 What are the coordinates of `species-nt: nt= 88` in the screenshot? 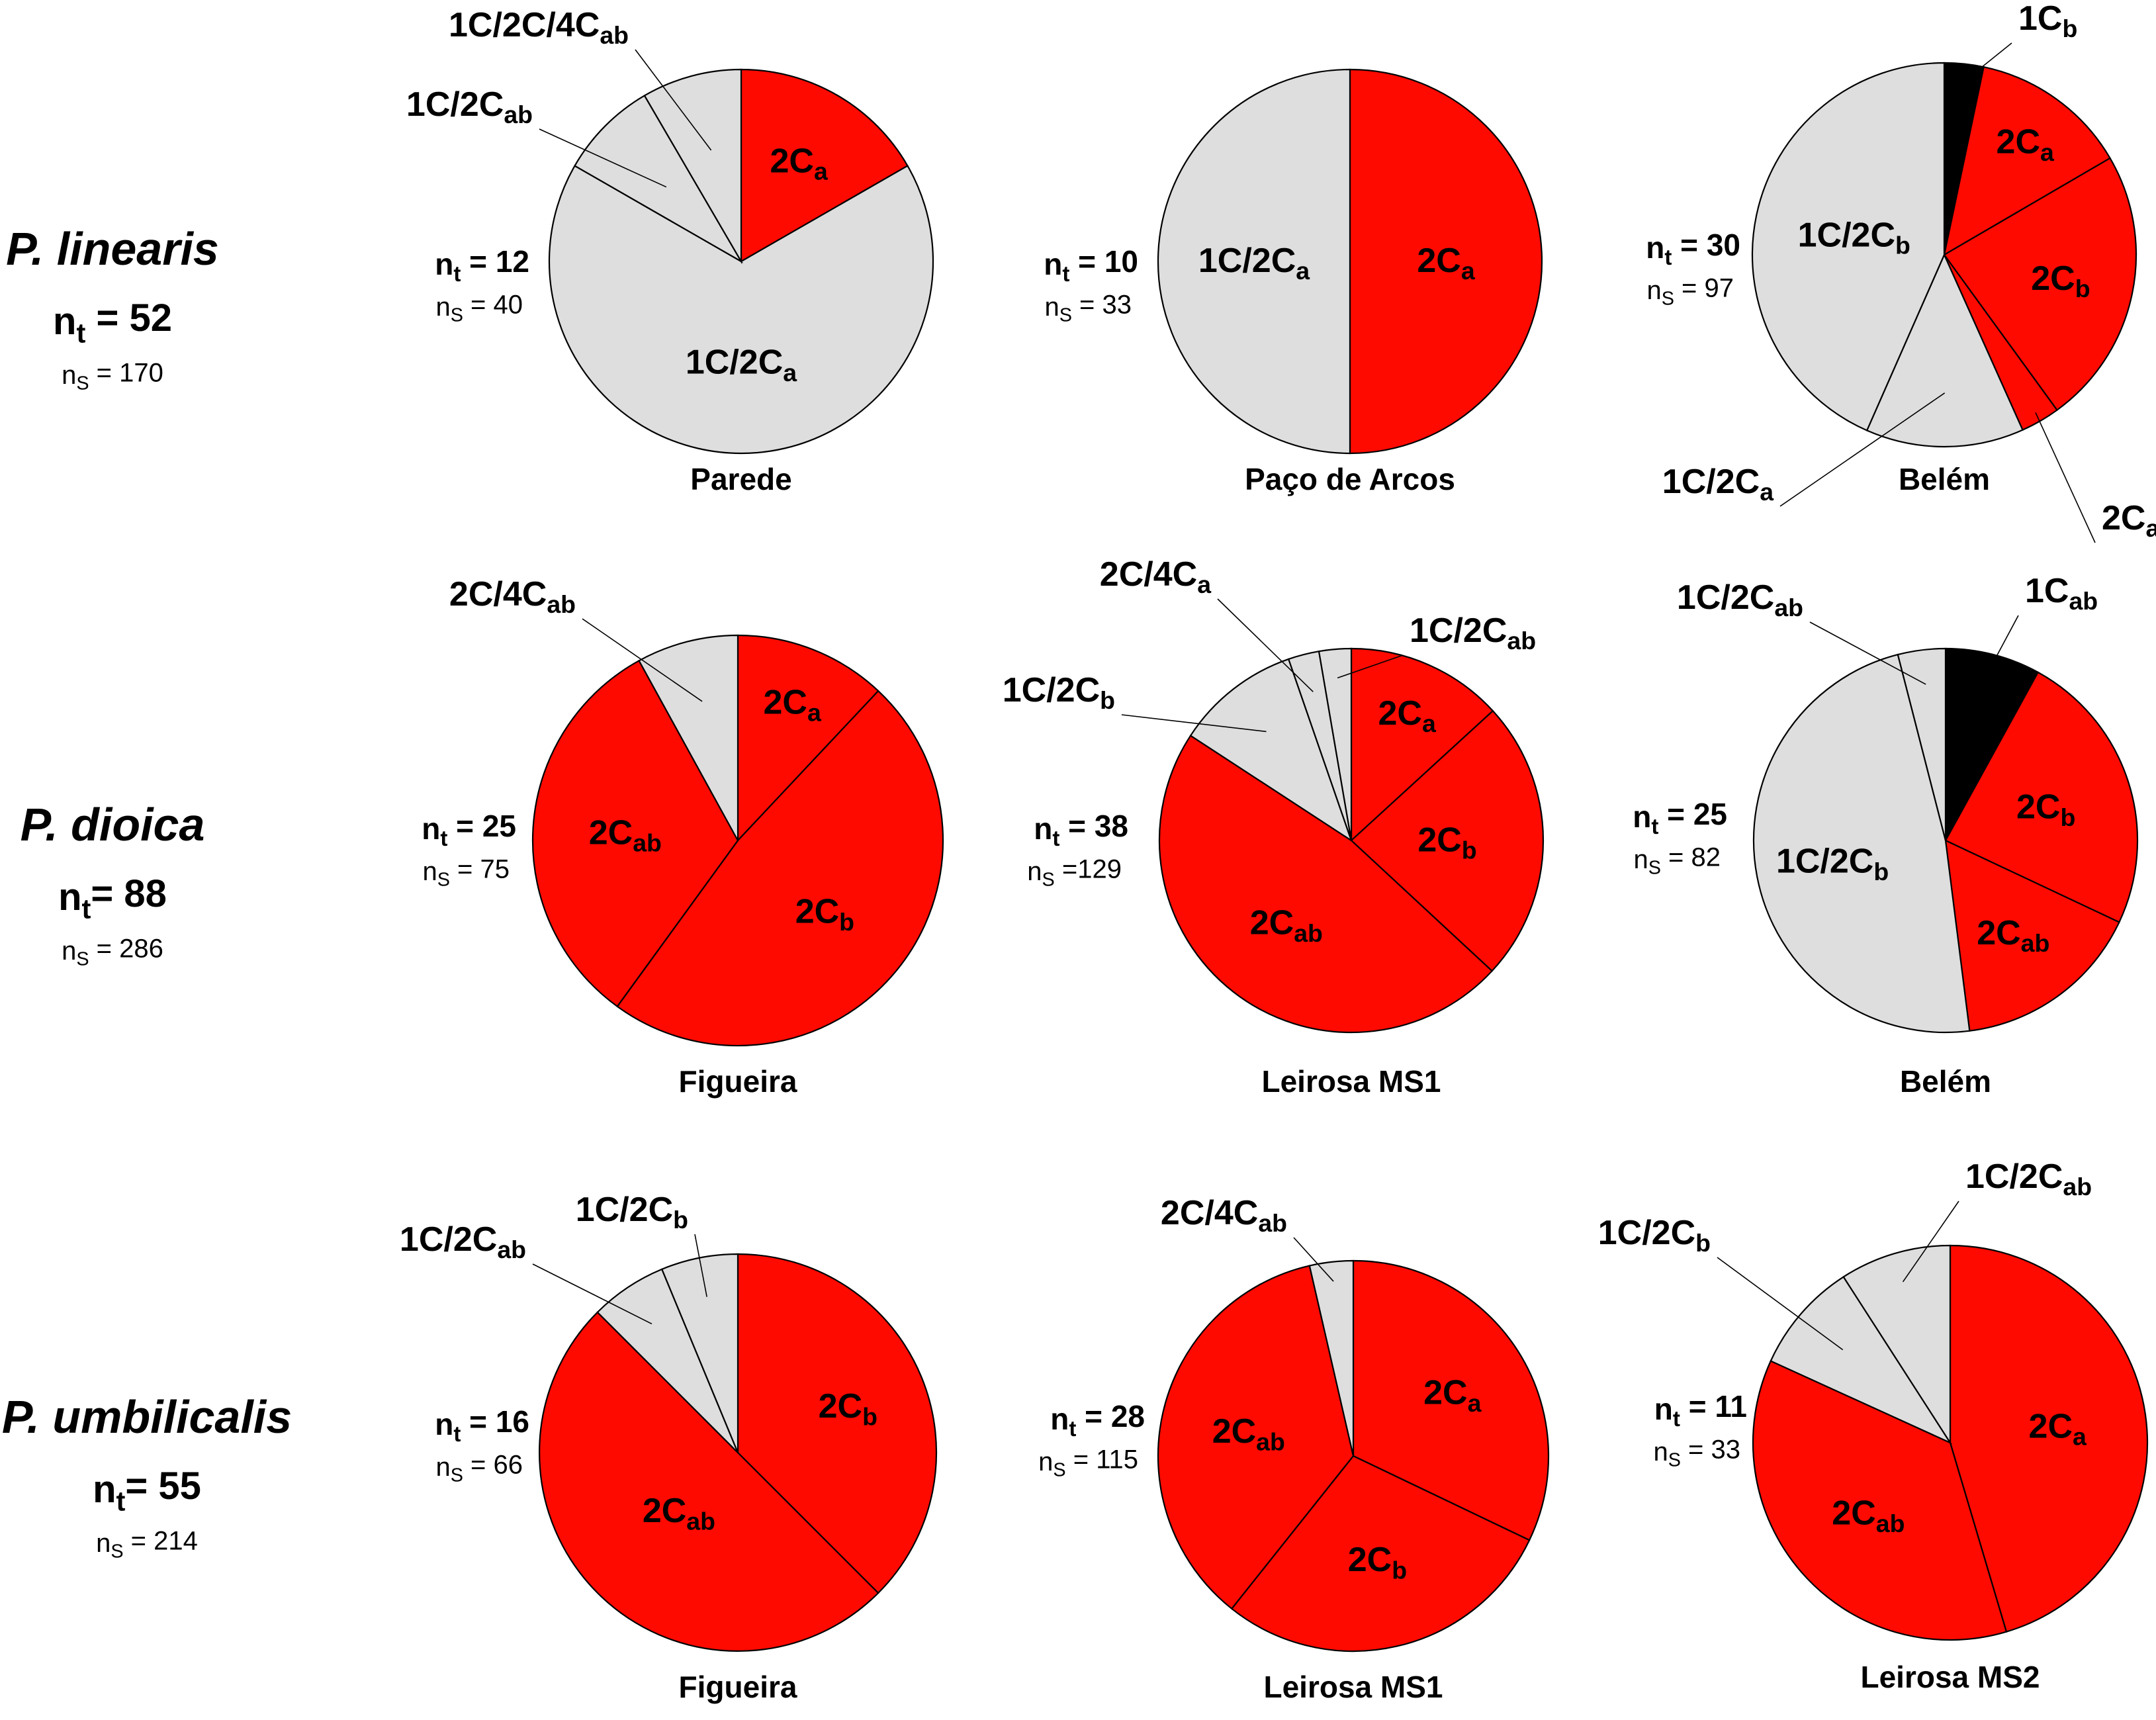 It's located at (112, 898).